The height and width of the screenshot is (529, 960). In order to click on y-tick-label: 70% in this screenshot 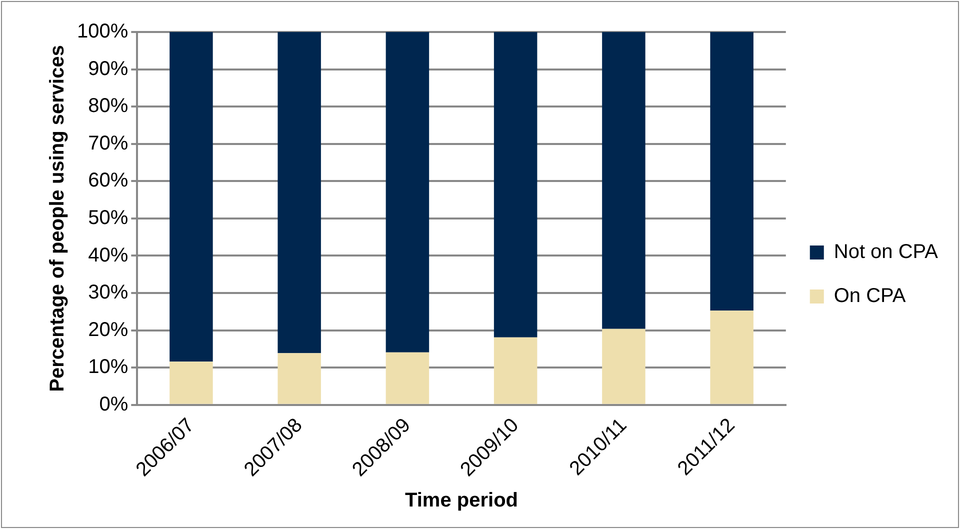, I will do `click(108, 143)`.